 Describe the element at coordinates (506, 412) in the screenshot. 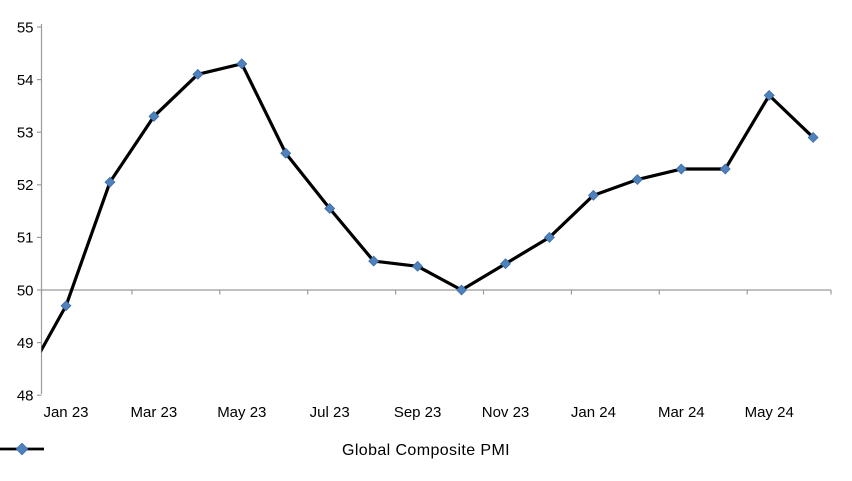

I see `x-axis-tick-label: Nov 23` at that location.